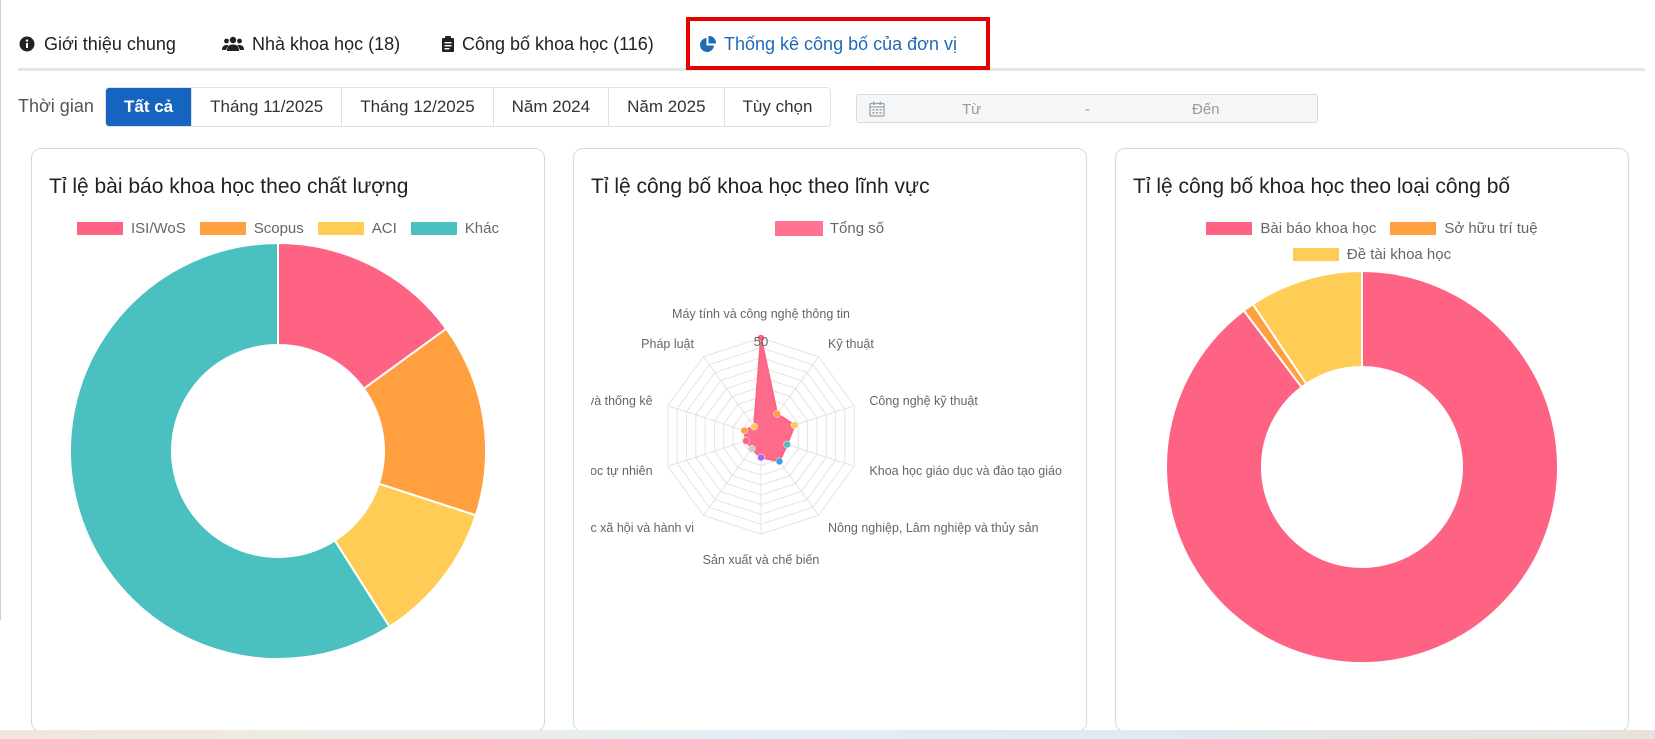  Describe the element at coordinates (622, 471) in the screenshot. I see `radar-category-label-7: oc tự nhiên` at that location.